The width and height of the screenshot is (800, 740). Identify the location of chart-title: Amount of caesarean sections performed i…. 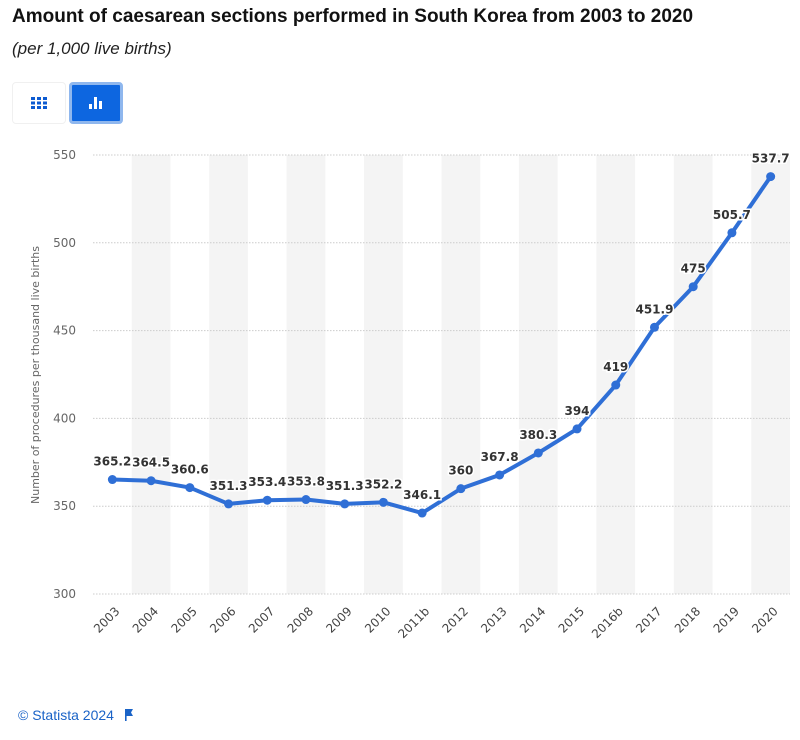
(353, 16).